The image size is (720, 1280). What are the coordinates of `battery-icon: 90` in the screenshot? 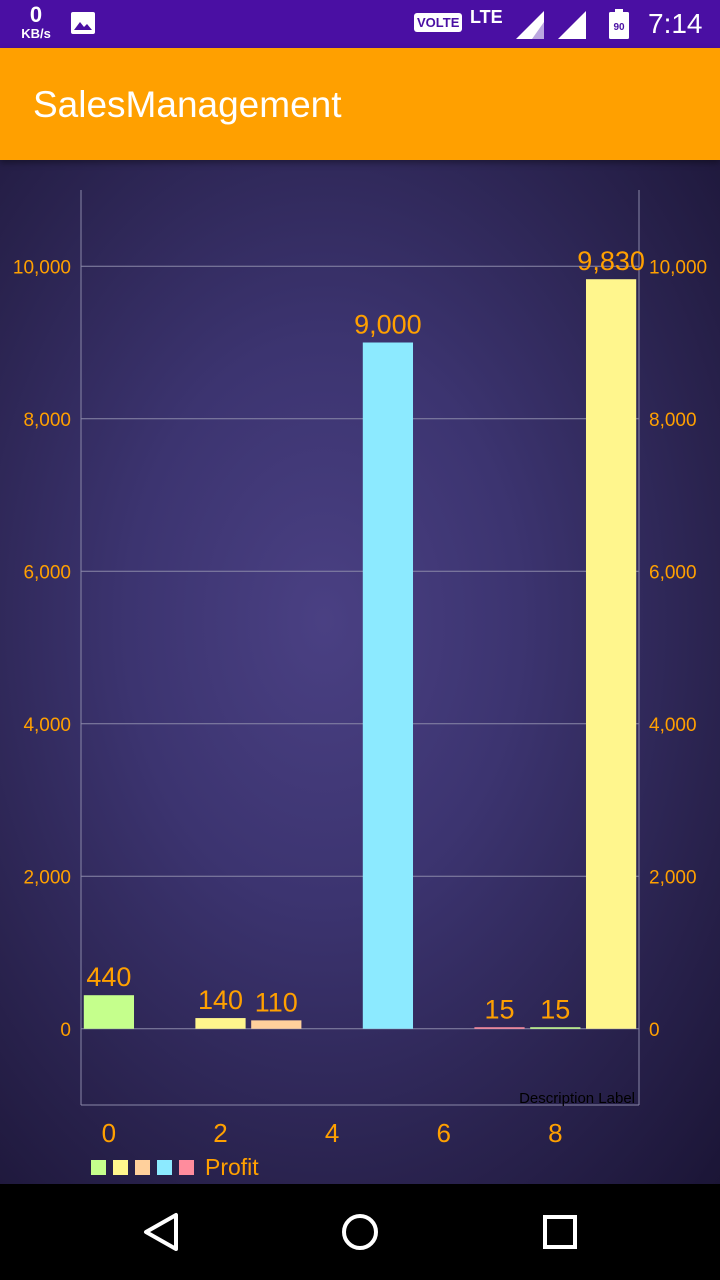 It's located at (619, 24).